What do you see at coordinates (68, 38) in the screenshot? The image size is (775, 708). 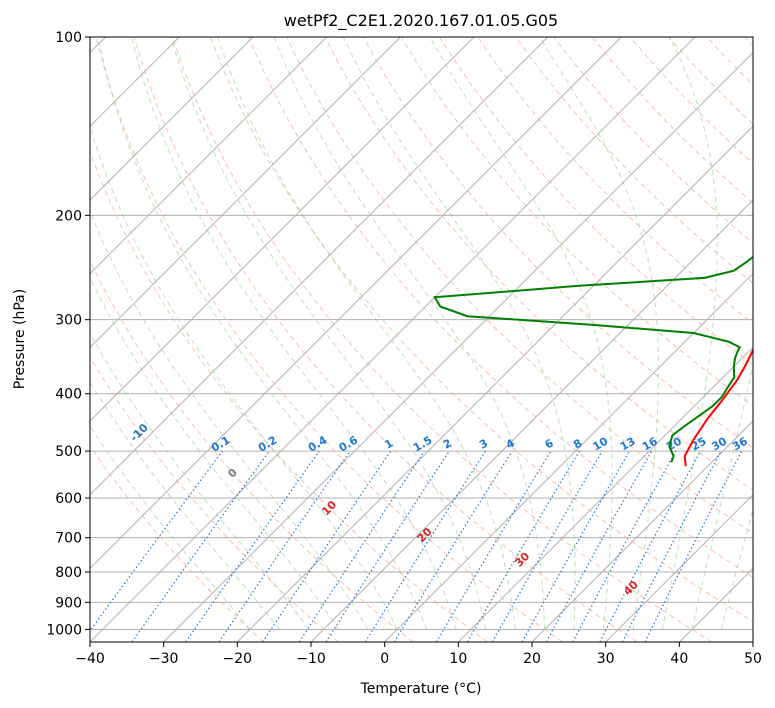 I see `y-tick-label: 100` at bounding box center [68, 38].